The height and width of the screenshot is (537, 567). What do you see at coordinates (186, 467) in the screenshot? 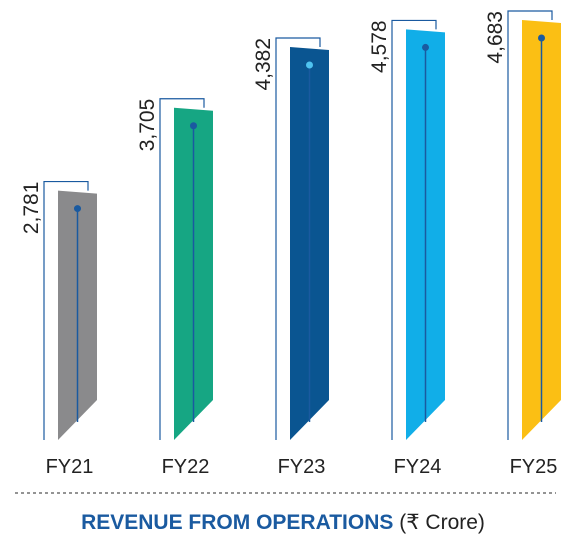
I see `x-tick-label: FY22` at bounding box center [186, 467].